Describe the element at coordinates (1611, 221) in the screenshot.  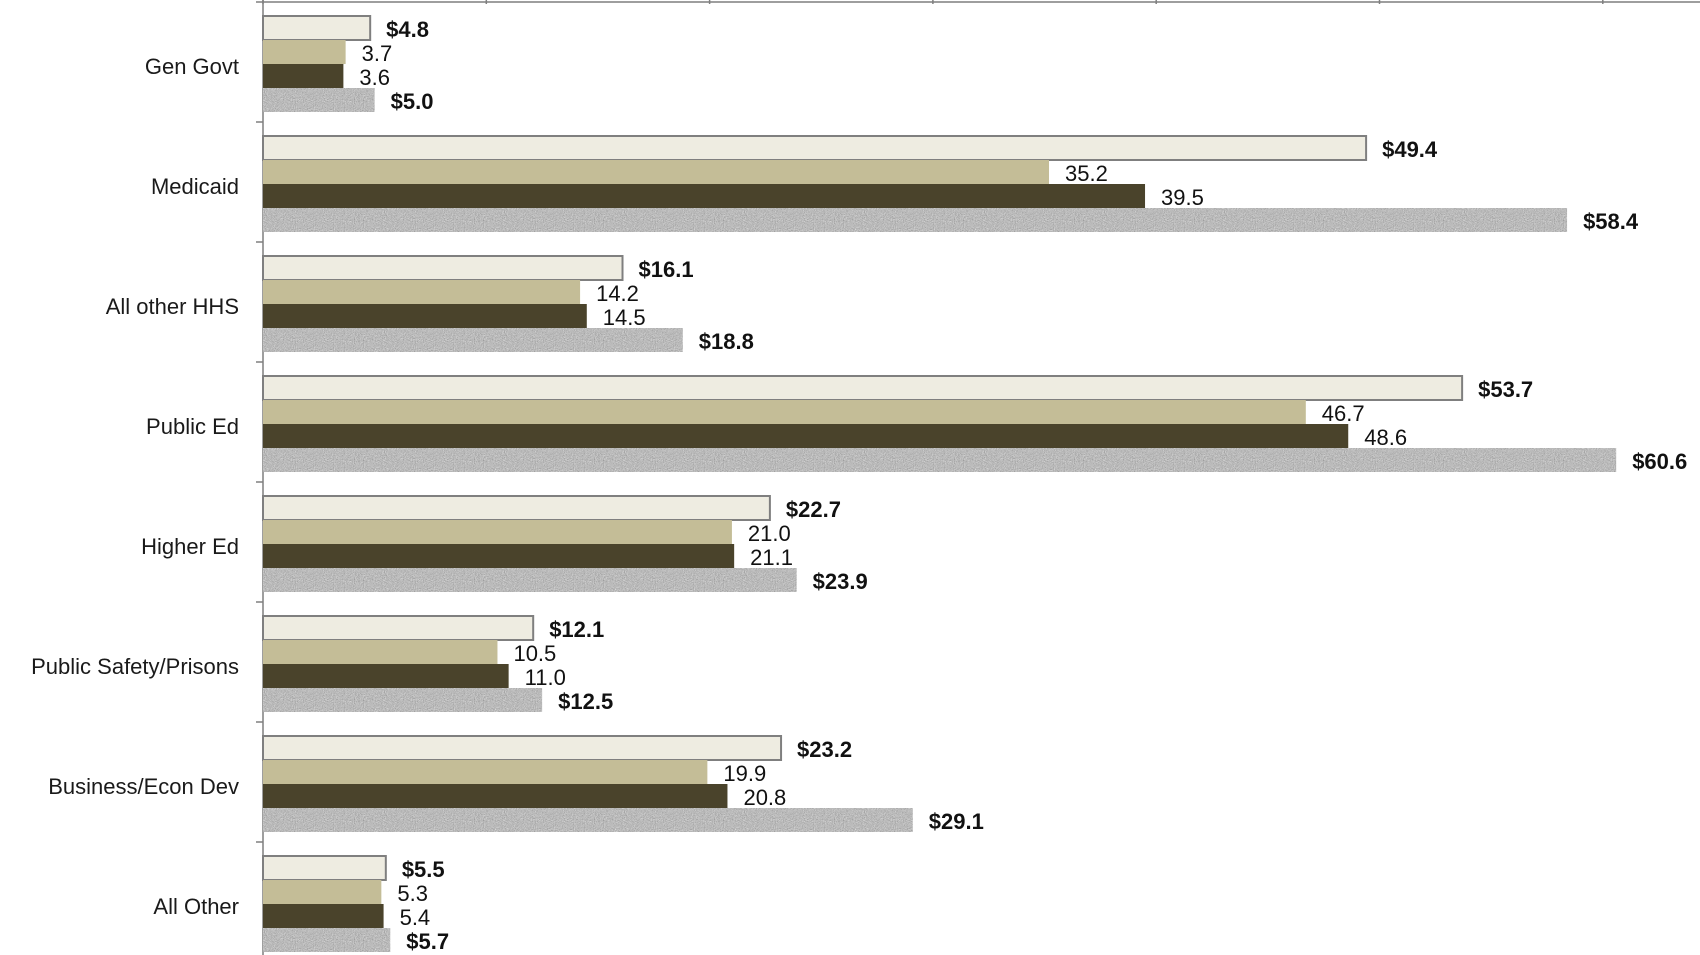
I see `data-label: $58.4` at that location.